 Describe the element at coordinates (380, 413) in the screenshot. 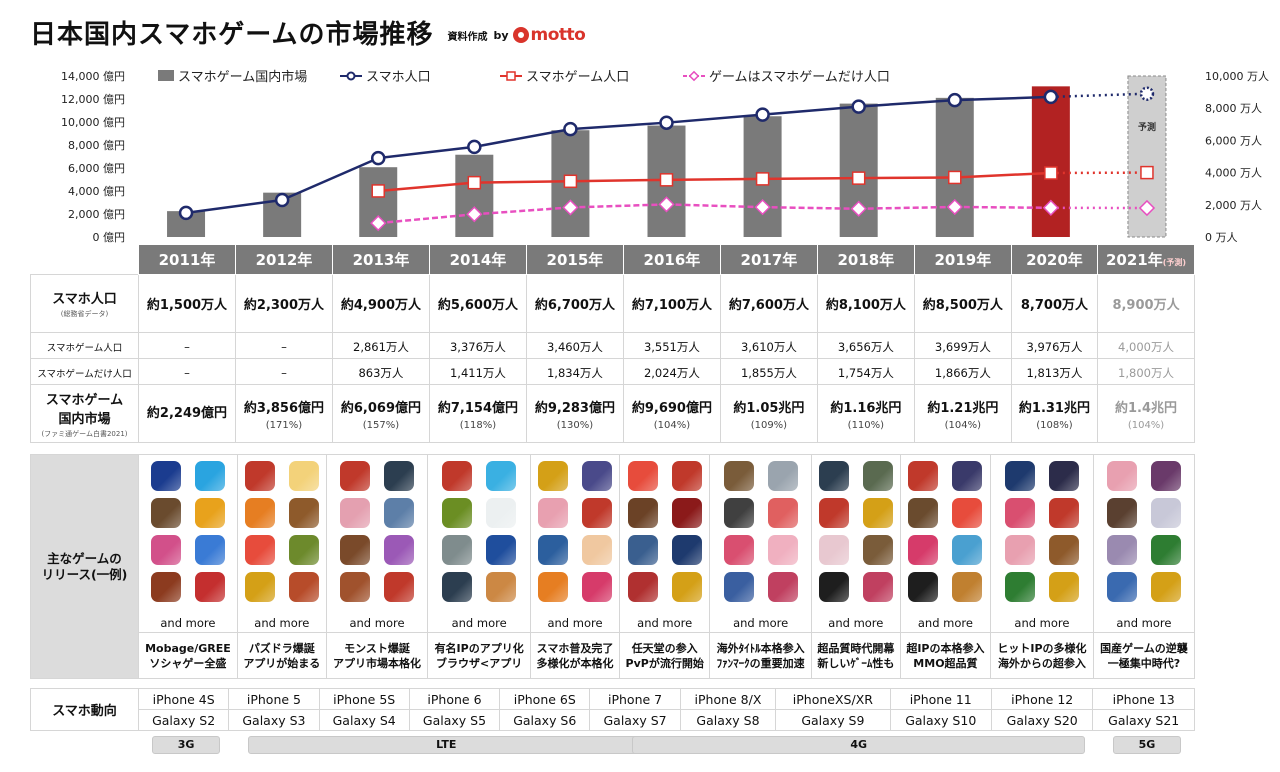

I see `table-cell: 約6,069億円 (157%)` at that location.